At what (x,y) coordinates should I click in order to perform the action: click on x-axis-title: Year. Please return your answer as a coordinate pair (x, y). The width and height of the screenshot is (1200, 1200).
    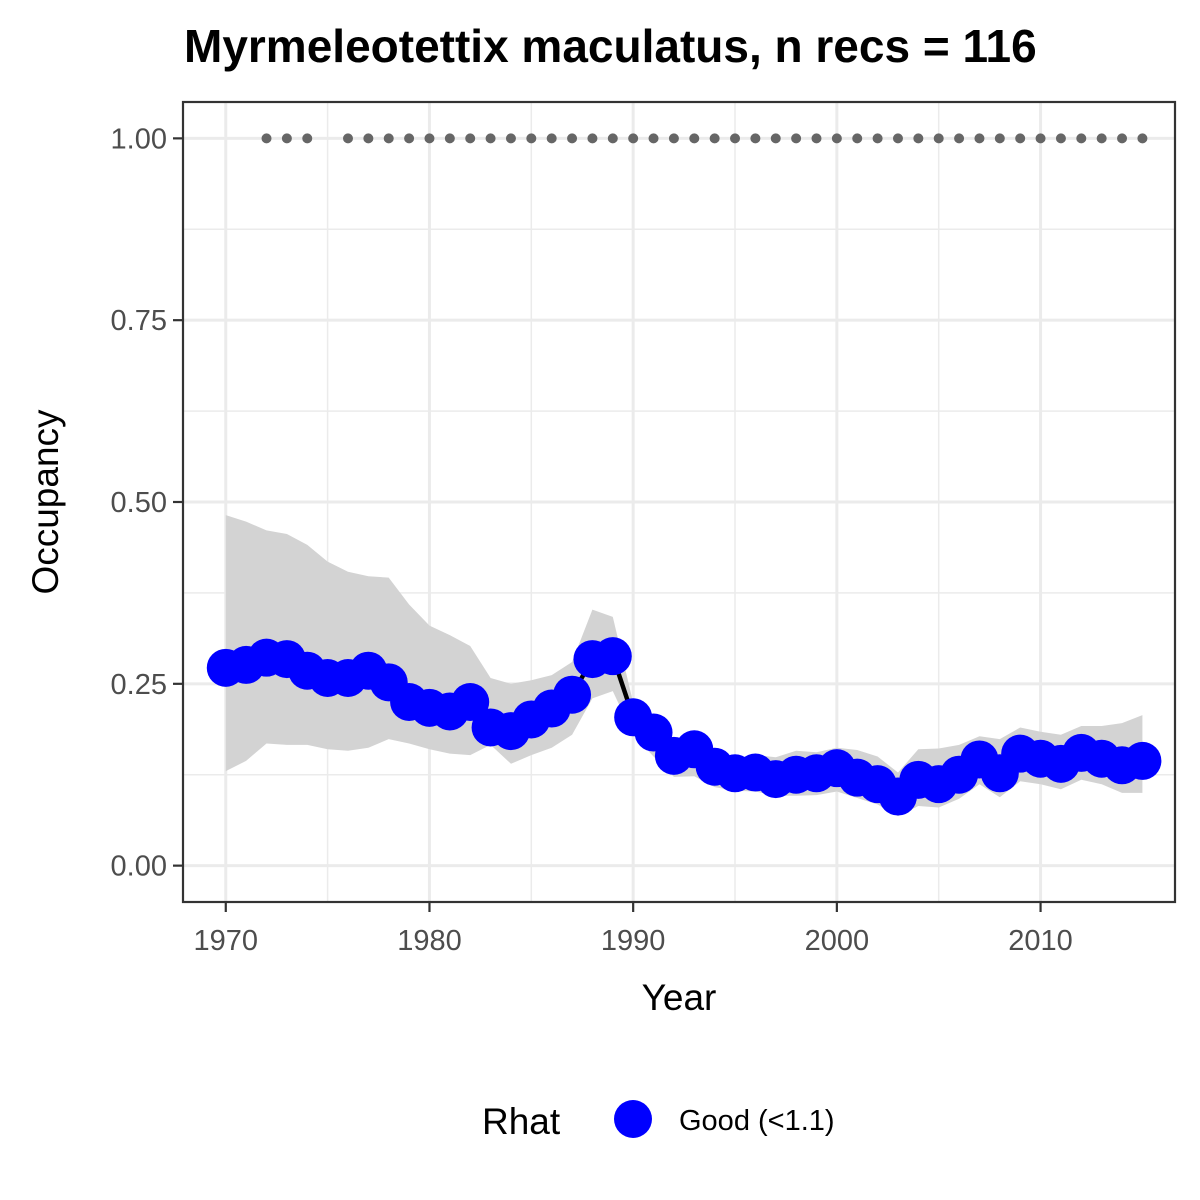
    Looking at the image, I should click on (679, 997).